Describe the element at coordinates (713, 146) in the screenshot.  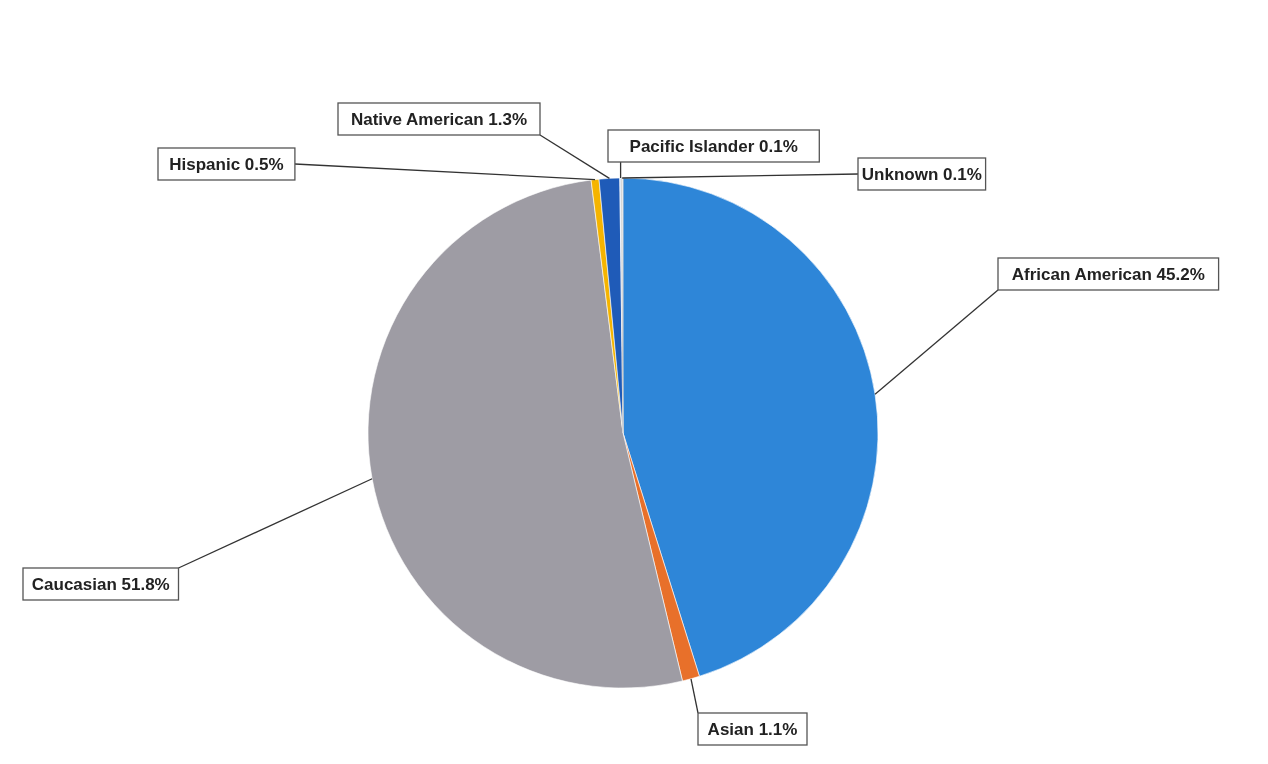
I see `slice-label: Pacific Islander 0.1%` at that location.